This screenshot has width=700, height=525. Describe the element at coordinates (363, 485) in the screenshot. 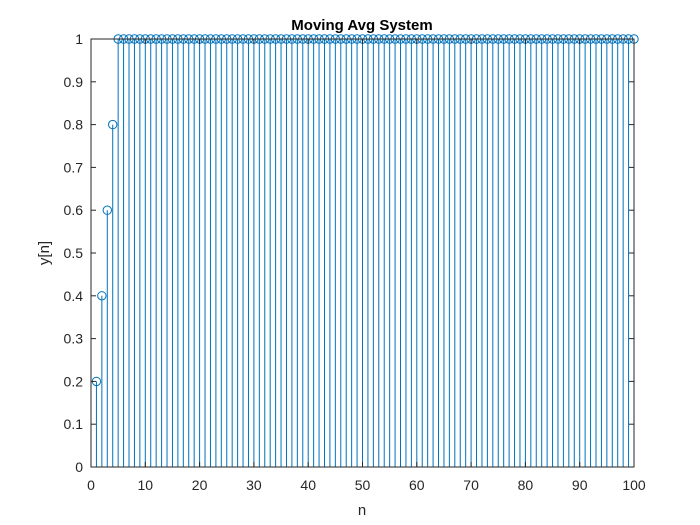

I see `x-tick-label: 50` at that location.